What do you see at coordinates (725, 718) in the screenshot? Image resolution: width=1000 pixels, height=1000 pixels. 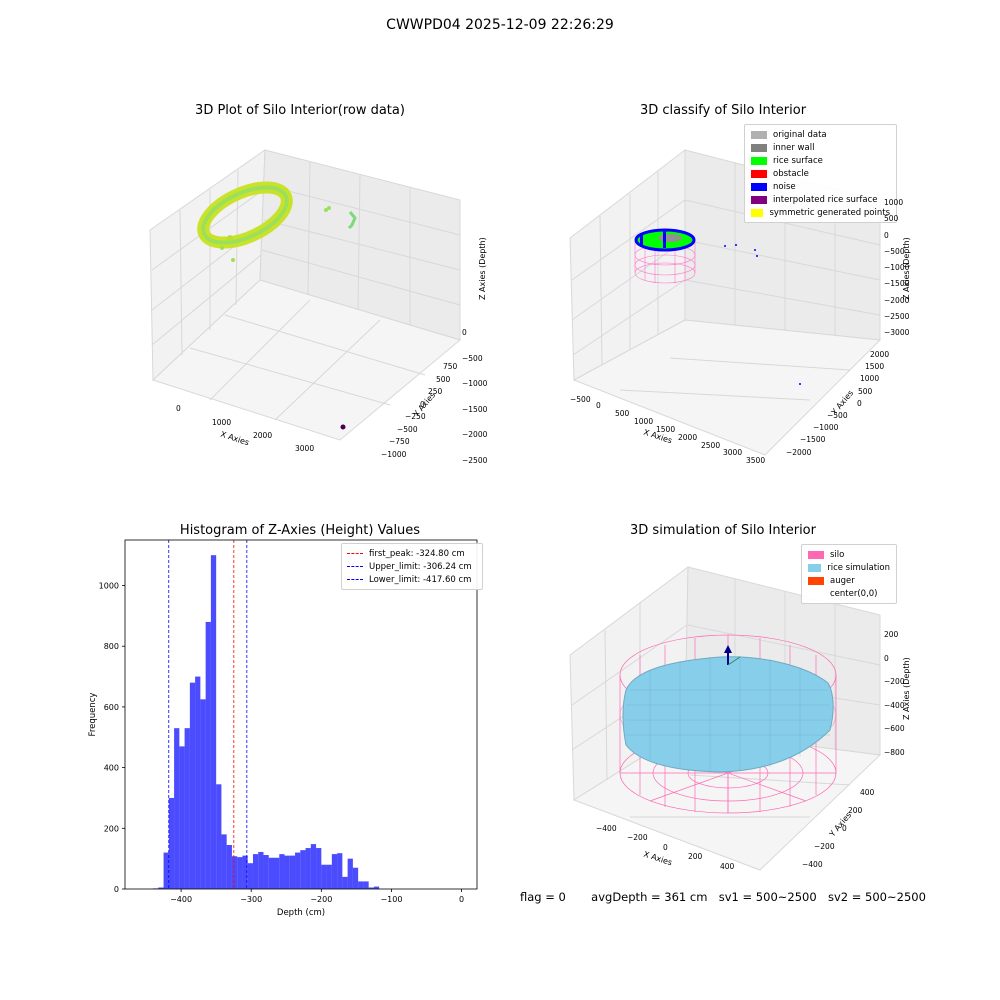 I see `panel4-3d-plot` at bounding box center [725, 718].